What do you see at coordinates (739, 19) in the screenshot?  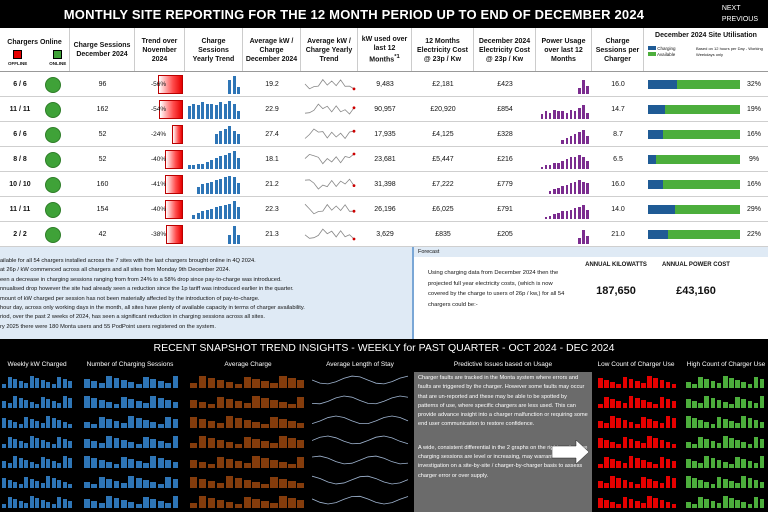 I see `previous-link: PREVIOUS` at bounding box center [739, 19].